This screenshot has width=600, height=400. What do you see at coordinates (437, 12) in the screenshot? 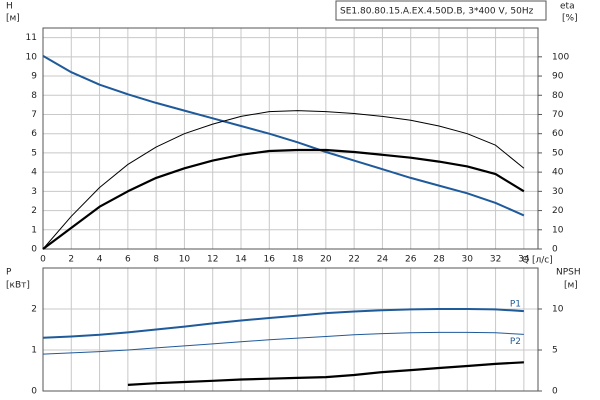
I see `chart-title: SE1.80.80.15.A.EX.4.50D.B, 3*400 V, 50Hz` at bounding box center [437, 12].